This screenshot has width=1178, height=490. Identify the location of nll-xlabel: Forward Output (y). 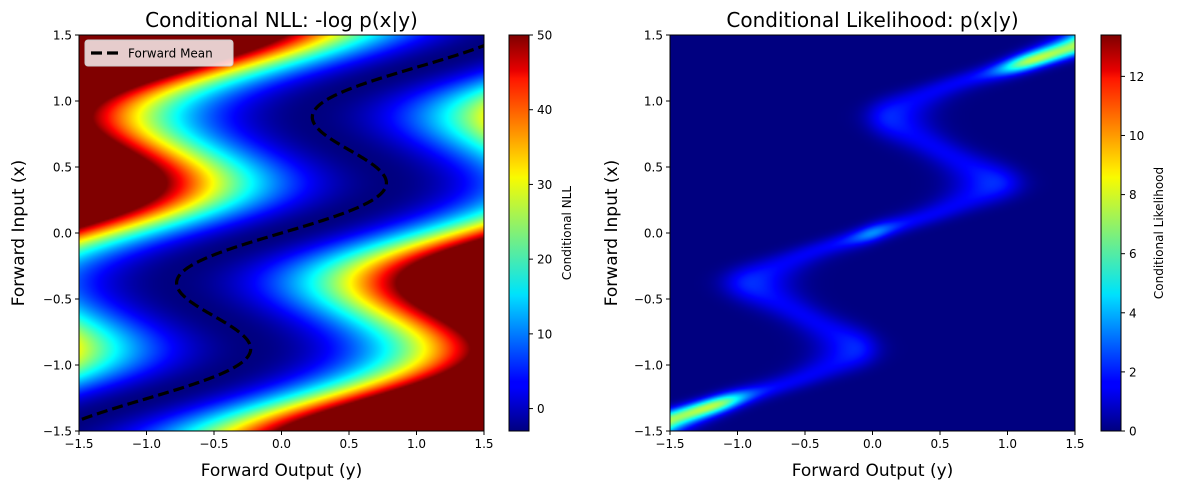
(282, 471).